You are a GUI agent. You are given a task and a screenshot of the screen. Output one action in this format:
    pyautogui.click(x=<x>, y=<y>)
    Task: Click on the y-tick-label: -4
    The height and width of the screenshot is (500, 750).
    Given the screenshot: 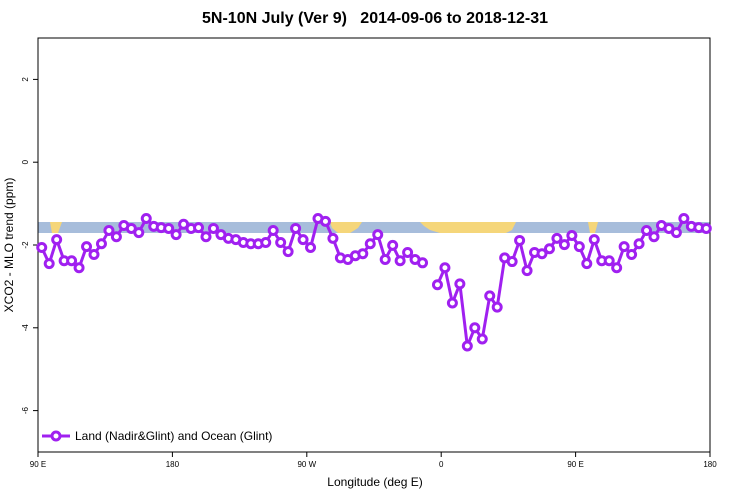 What is the action you would take?
    pyautogui.click(x=25, y=328)
    